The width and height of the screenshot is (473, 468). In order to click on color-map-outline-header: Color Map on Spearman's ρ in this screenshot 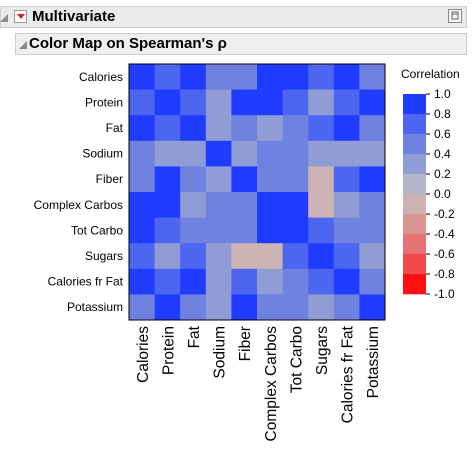, I will do `click(241, 44)`.